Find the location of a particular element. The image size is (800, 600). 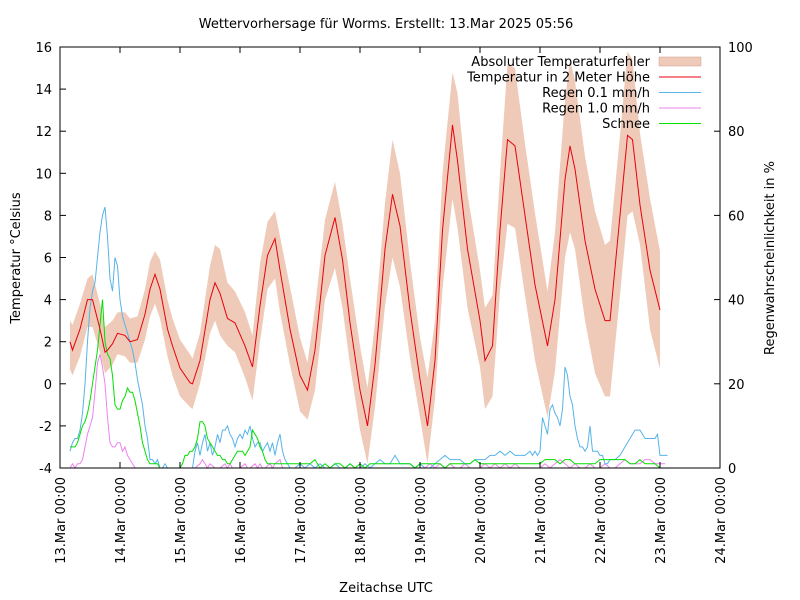

x-tick-label: 13.Mar 00:00 is located at coordinates (61, 520).